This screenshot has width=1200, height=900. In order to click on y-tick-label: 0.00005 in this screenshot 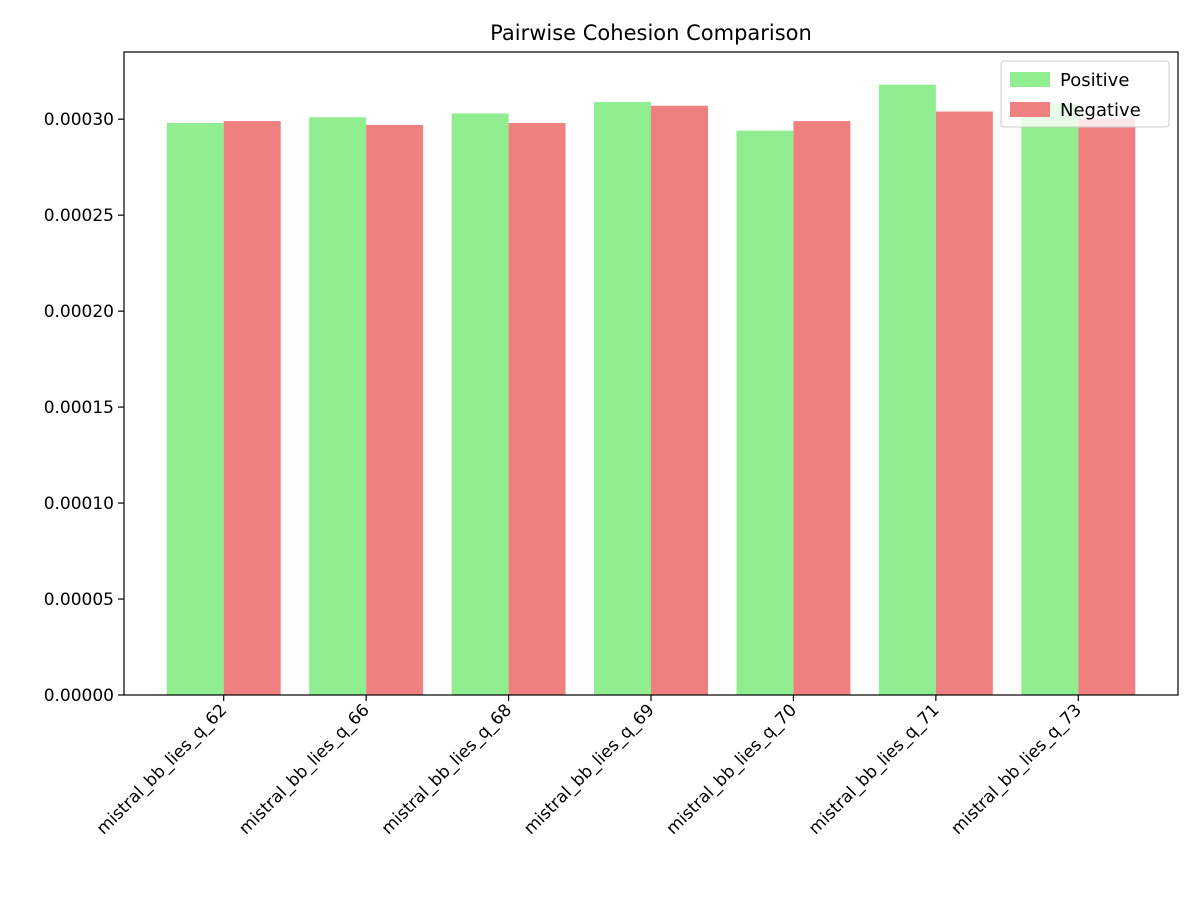, I will do `click(79, 600)`.